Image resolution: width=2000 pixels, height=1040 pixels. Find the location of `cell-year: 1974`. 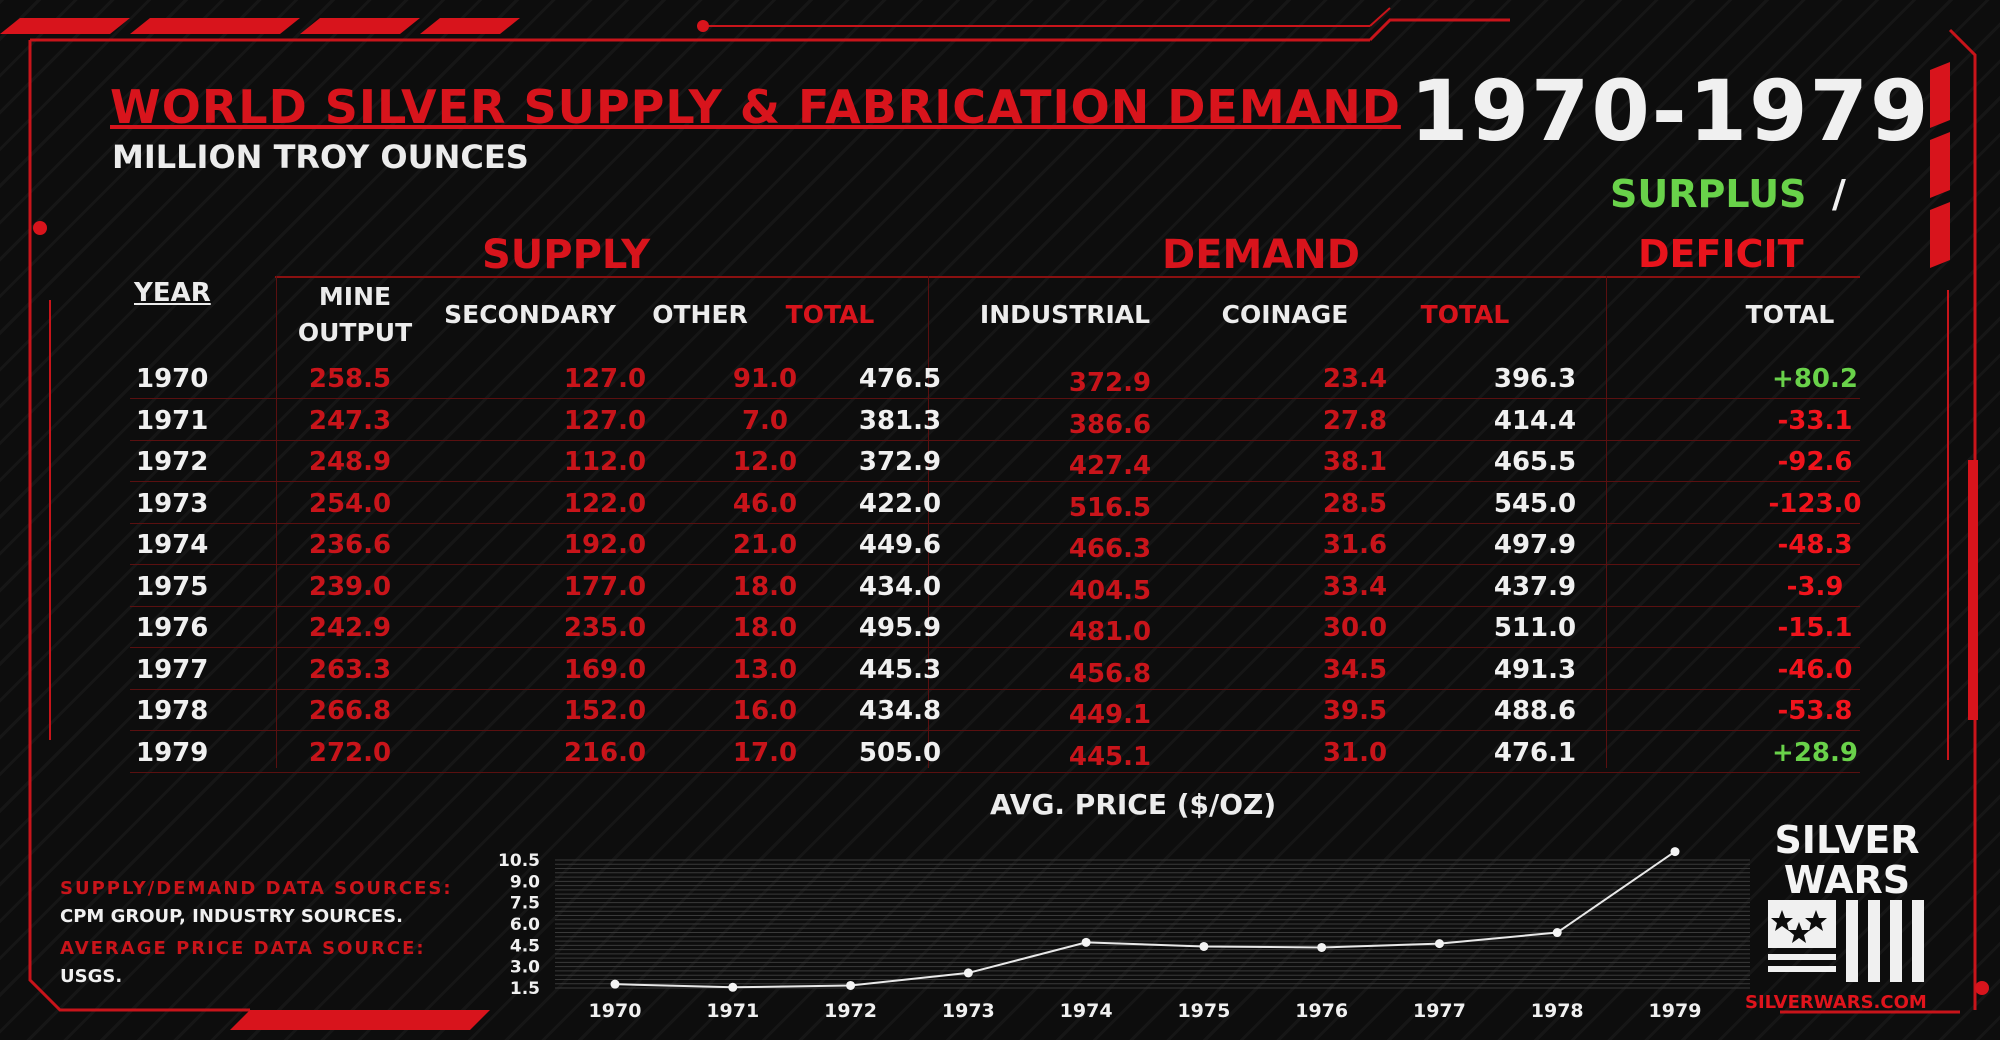

cell-year: 1974 is located at coordinates (172, 545).